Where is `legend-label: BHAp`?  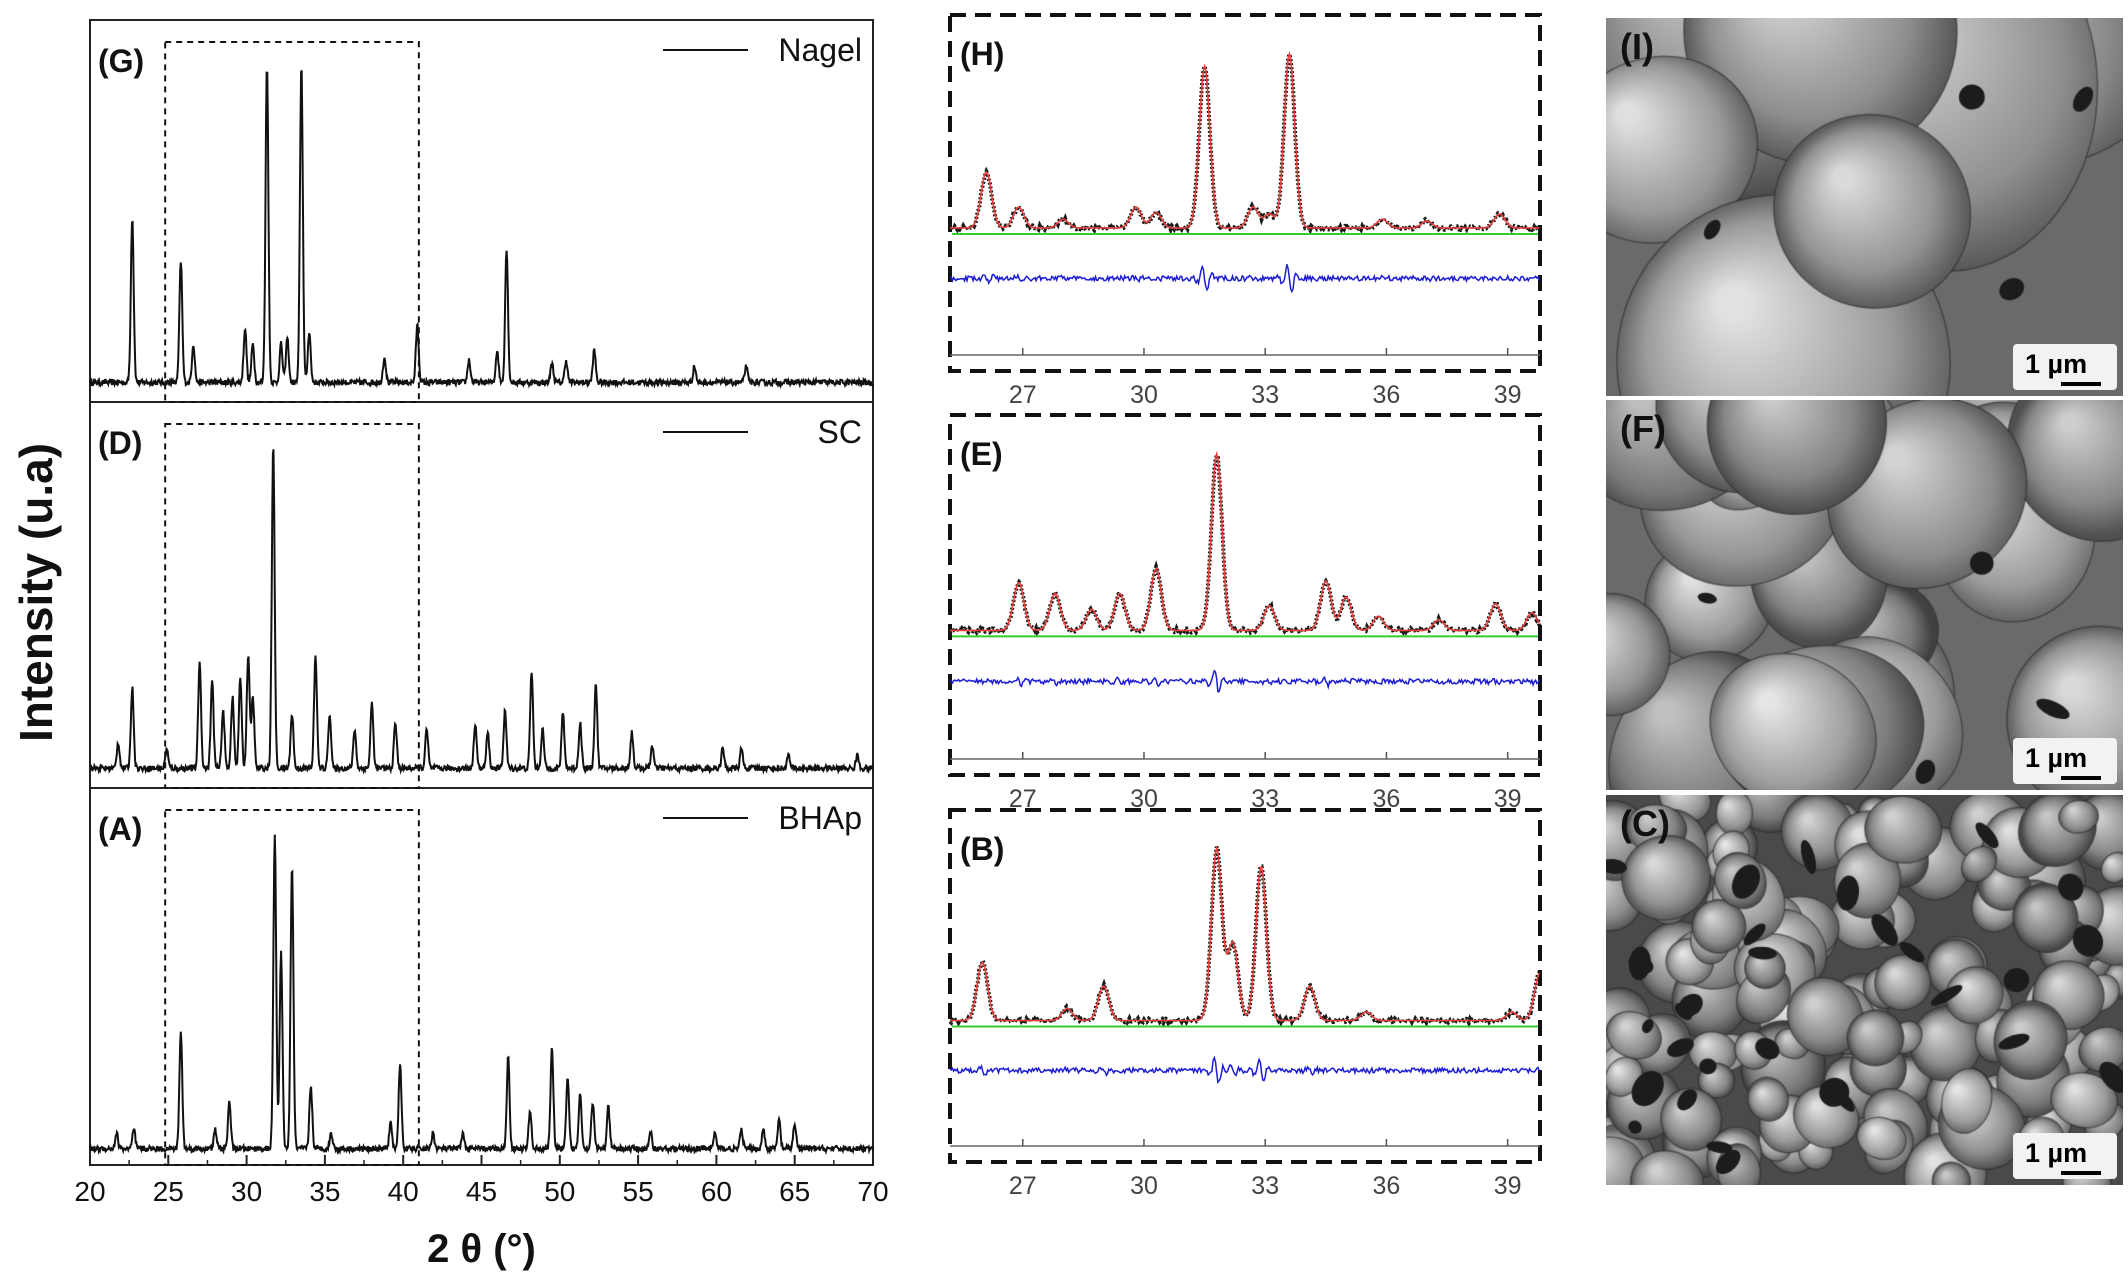 legend-label: BHAp is located at coordinates (820, 818).